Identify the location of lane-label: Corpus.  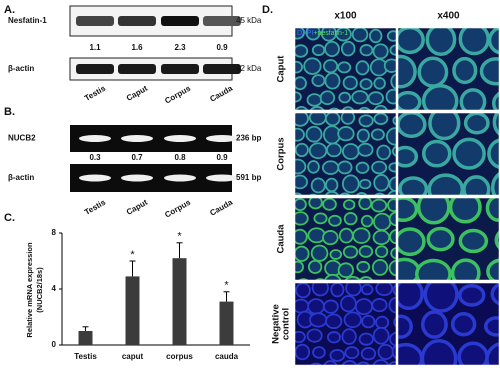
(177, 208).